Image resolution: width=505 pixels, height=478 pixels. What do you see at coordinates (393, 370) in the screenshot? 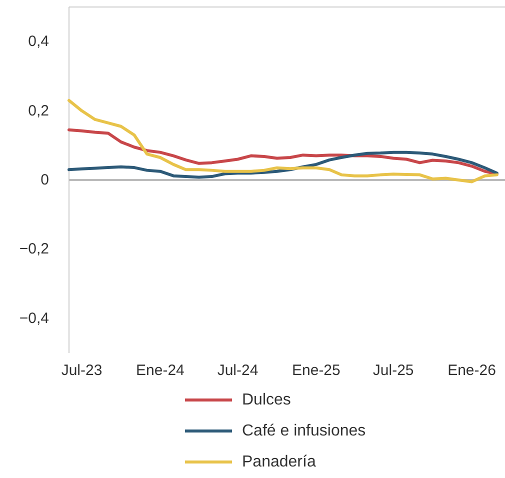
I see `x-tick-label: Jul-25` at bounding box center [393, 370].